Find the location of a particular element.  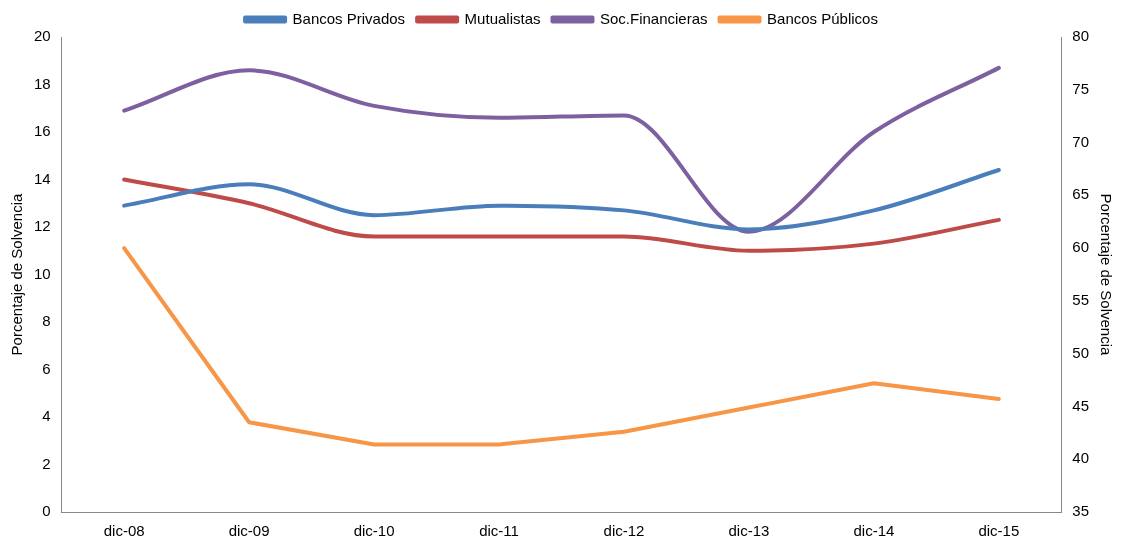

x-tick-label: dic-09 is located at coordinates (249, 531).